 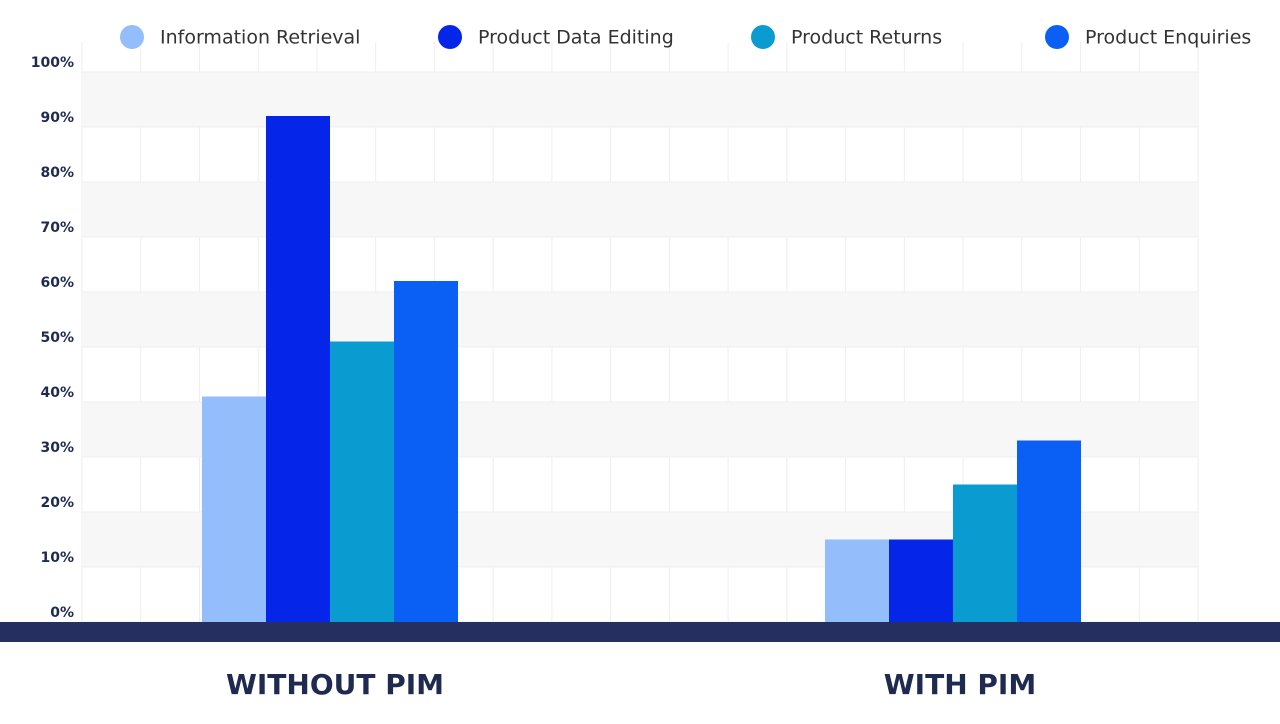 What do you see at coordinates (57, 173) in the screenshot?
I see `y-tick-label: 80%` at bounding box center [57, 173].